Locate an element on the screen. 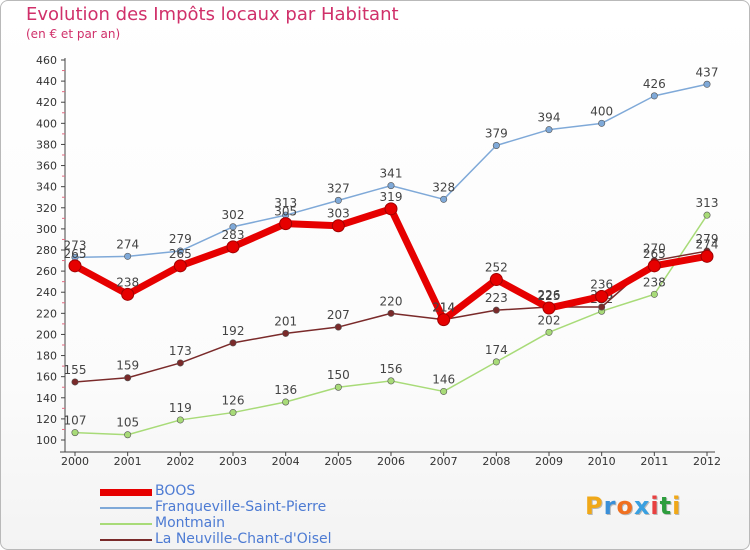  y-tick-label: 320 is located at coordinates (46, 208).